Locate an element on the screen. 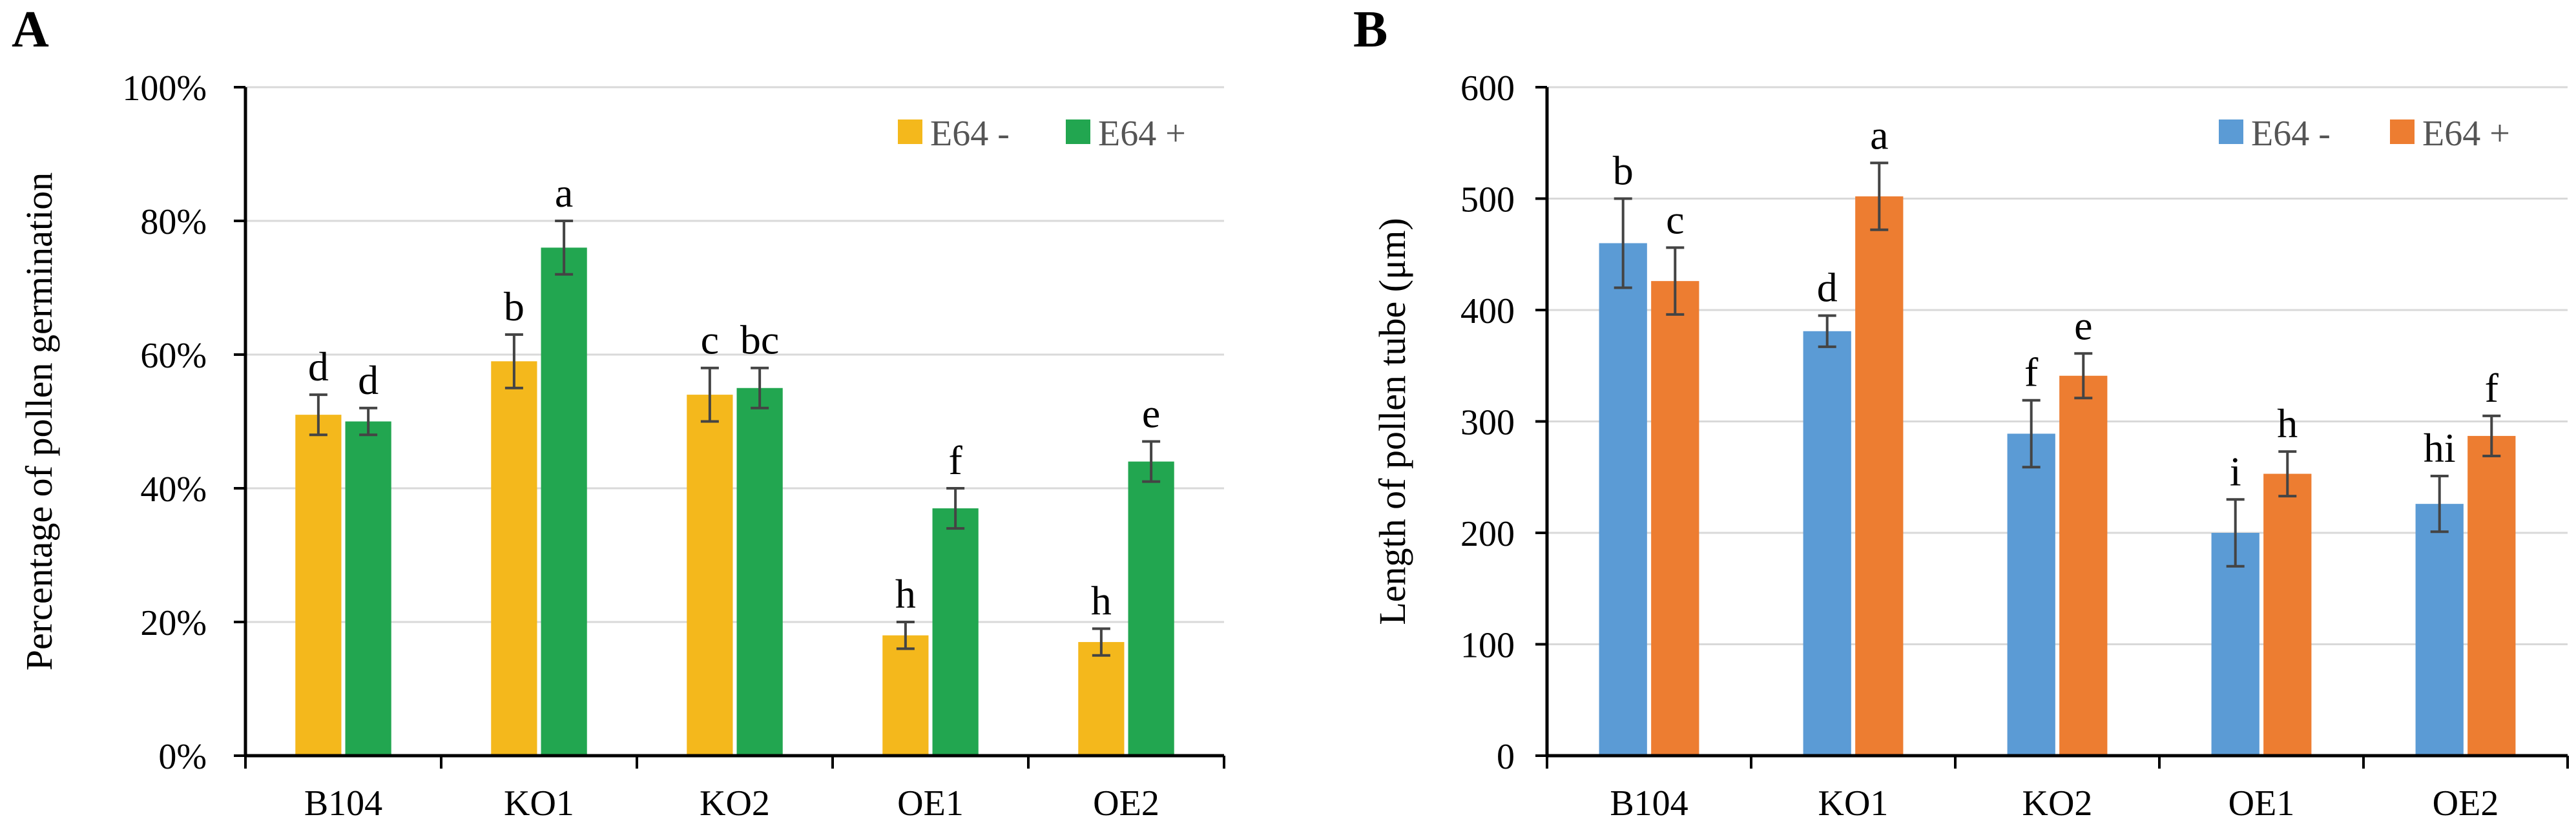 This screenshot has height=839, width=2576. bar-a-s1-ko1 is located at coordinates (564, 502).